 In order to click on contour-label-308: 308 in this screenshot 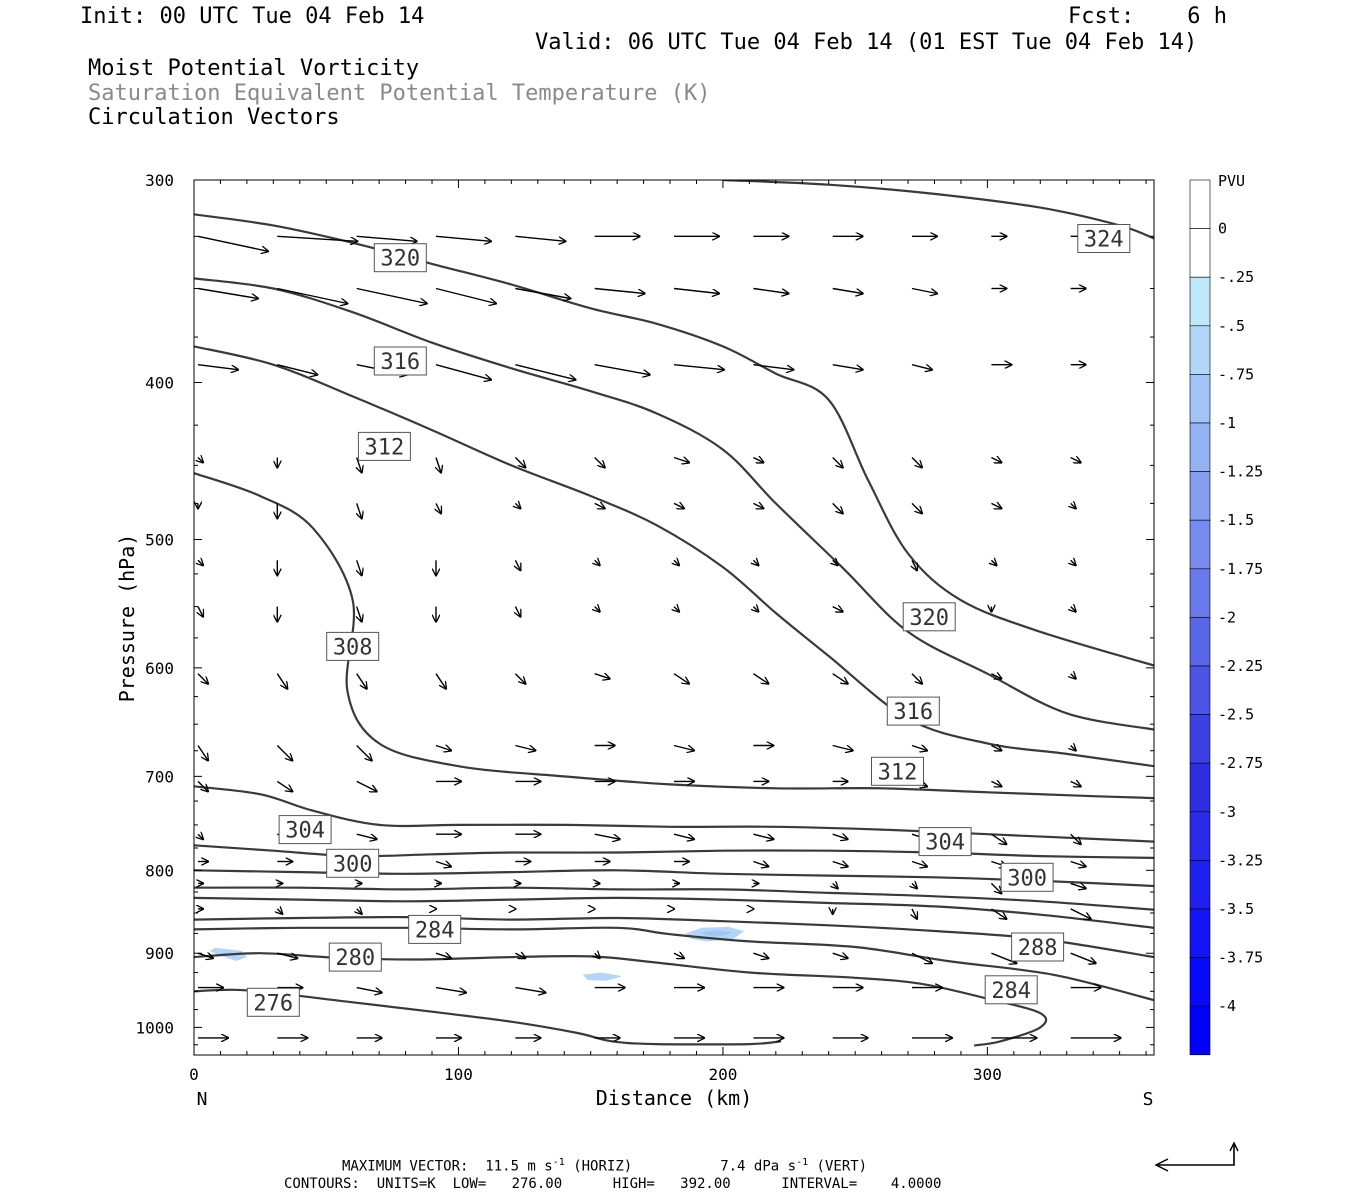, I will do `click(353, 647)`.